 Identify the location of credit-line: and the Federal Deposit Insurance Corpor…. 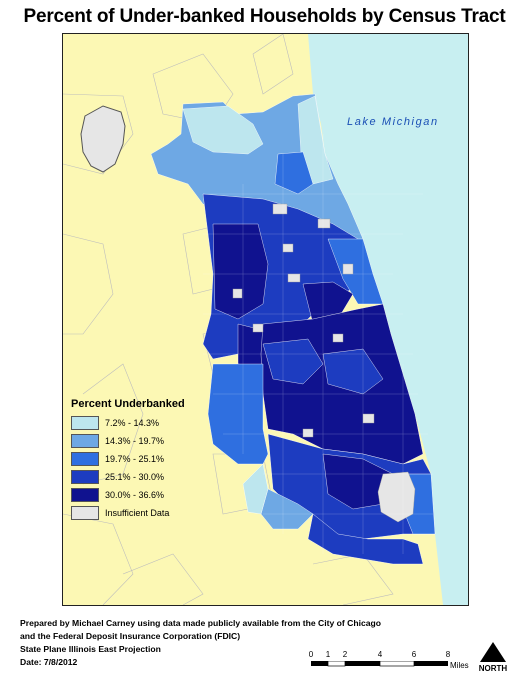
(130, 636).